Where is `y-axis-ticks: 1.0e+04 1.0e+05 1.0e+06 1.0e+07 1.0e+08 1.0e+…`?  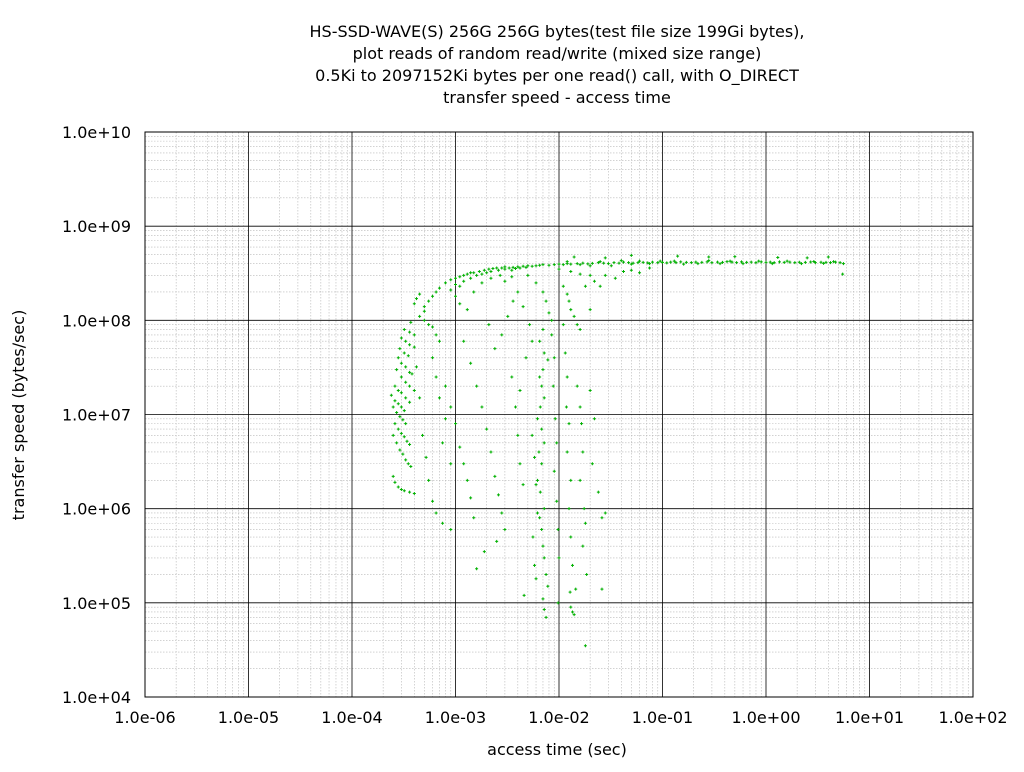 y-axis-ticks: 1.0e+04 1.0e+05 1.0e+06 1.0e+07 1.0e+08 1.0e+… is located at coordinates (96, 415).